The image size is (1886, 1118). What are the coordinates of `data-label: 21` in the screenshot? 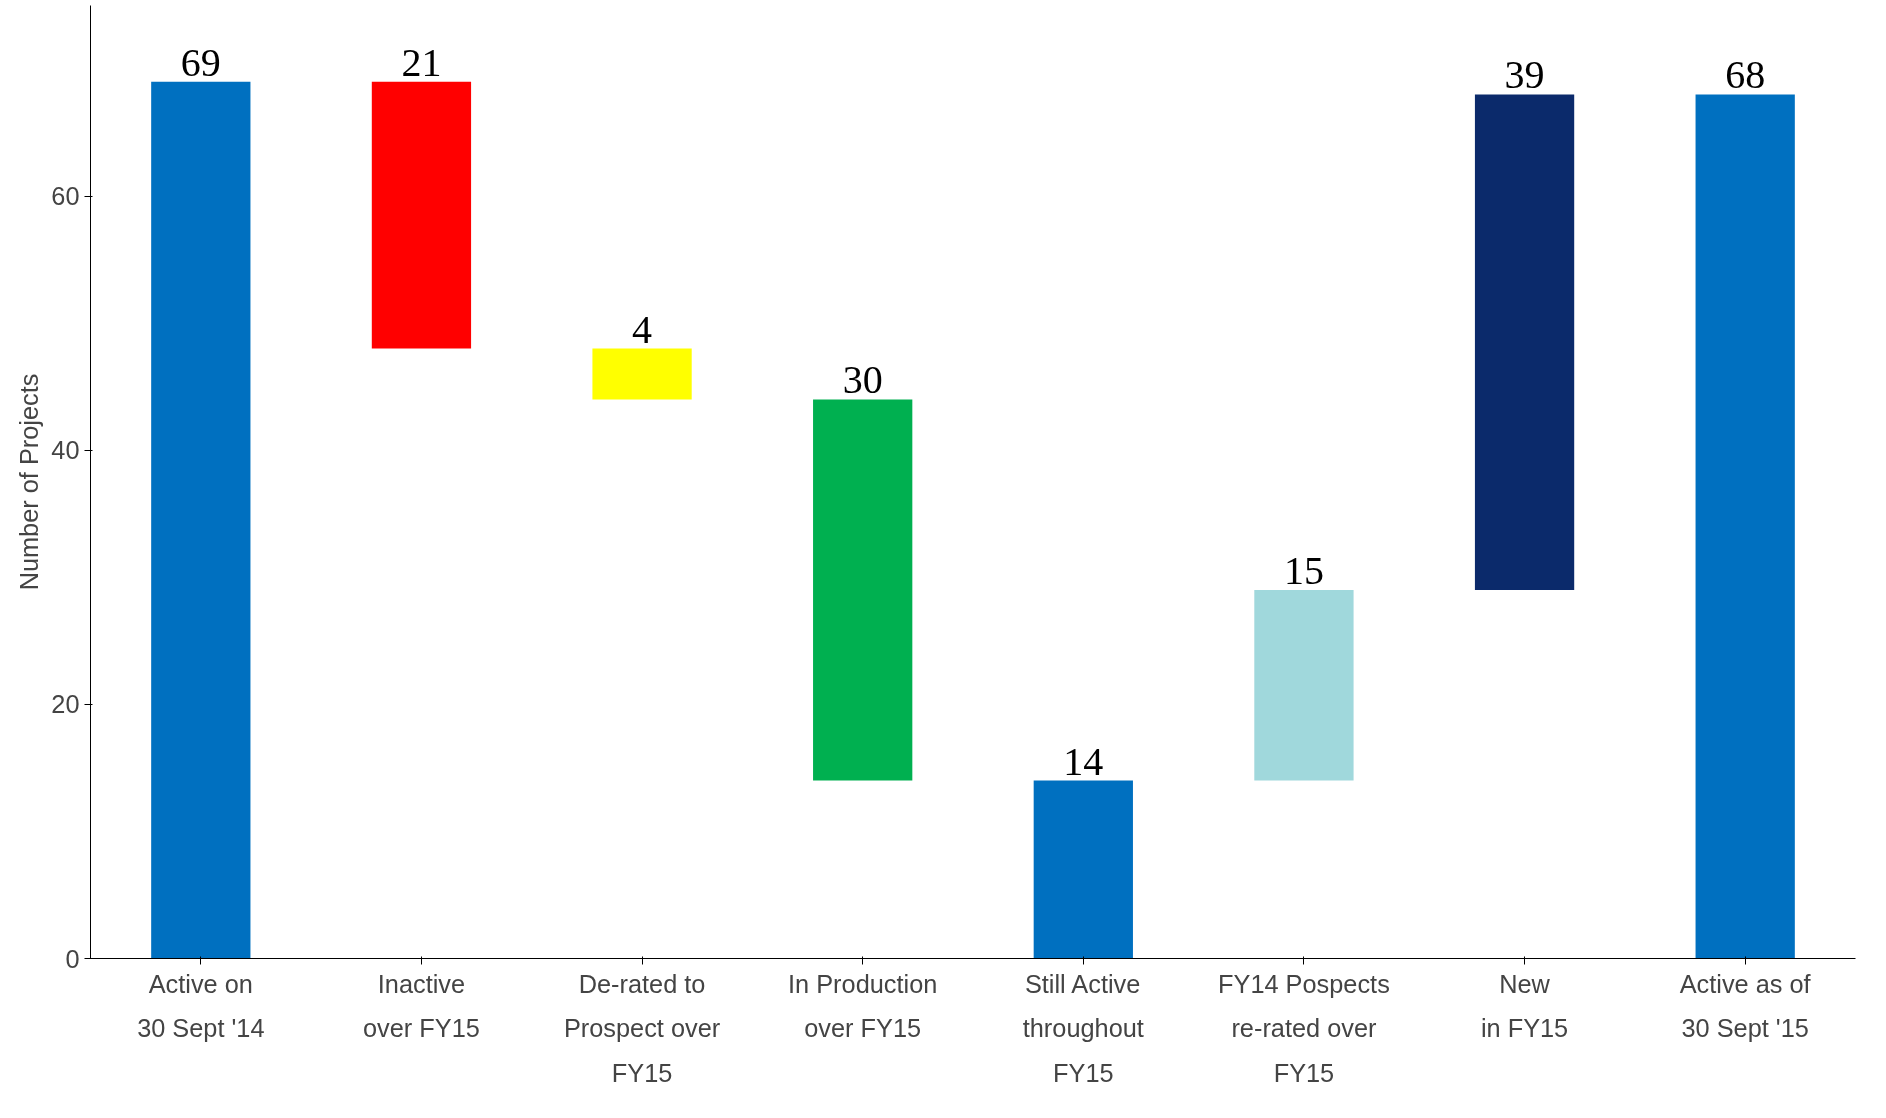 It's located at (421, 62).